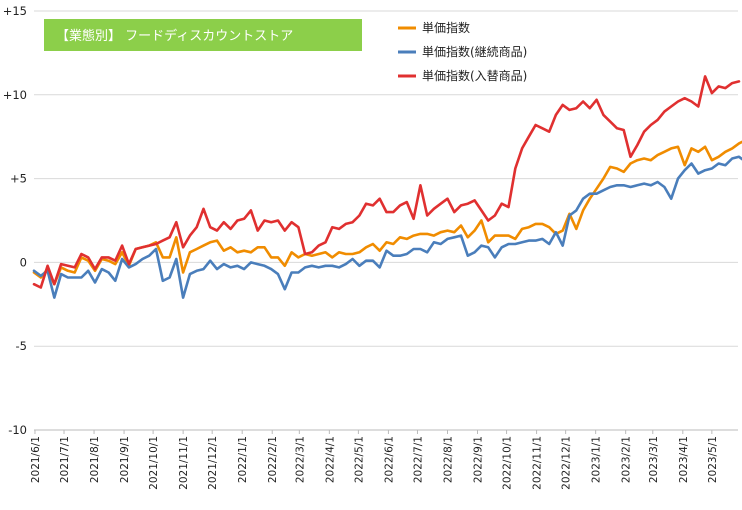 The height and width of the screenshot is (510, 742). I want to click on x-tick-label: 2022/9/1, so click(479, 459).